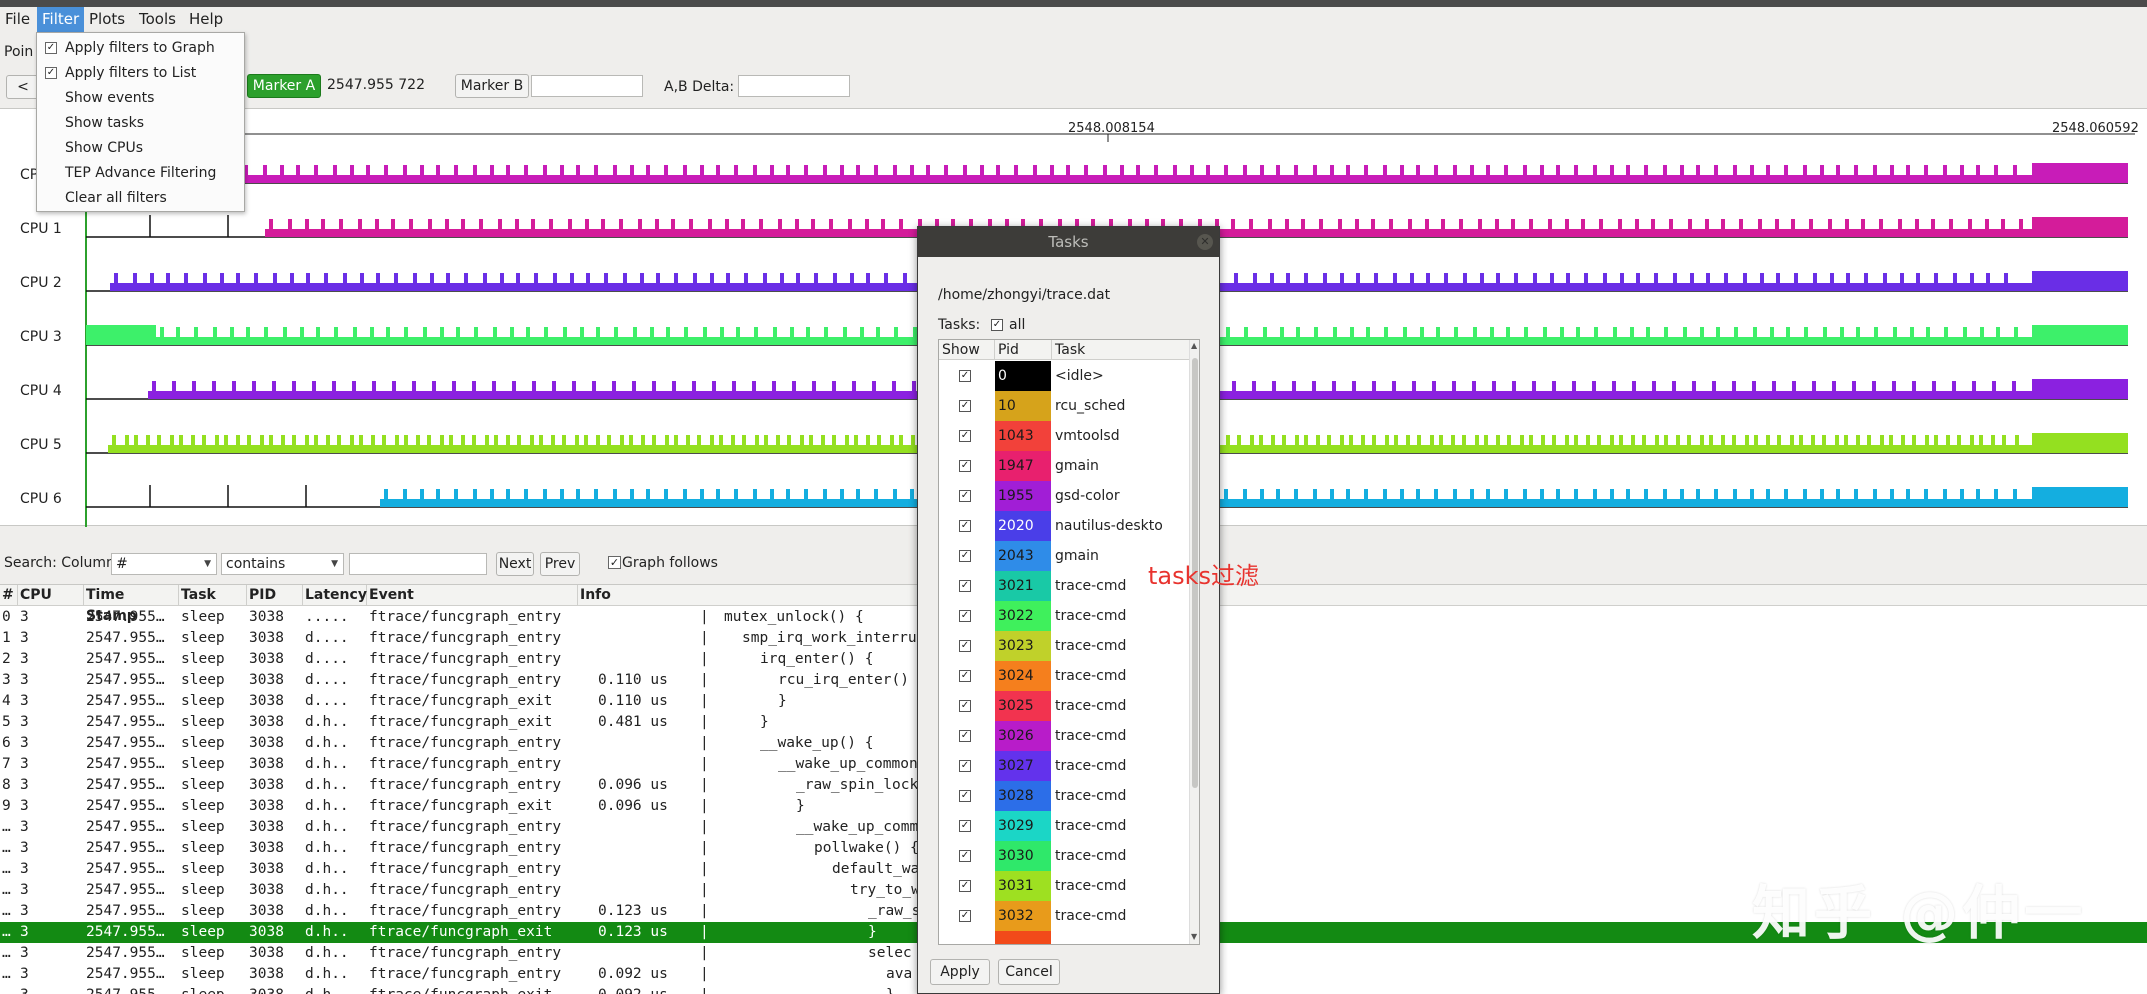 The image size is (2147, 994). What do you see at coordinates (1064, 856) in the screenshot?
I see `task-row: ✓ 3030 trace-cmd` at bounding box center [1064, 856].